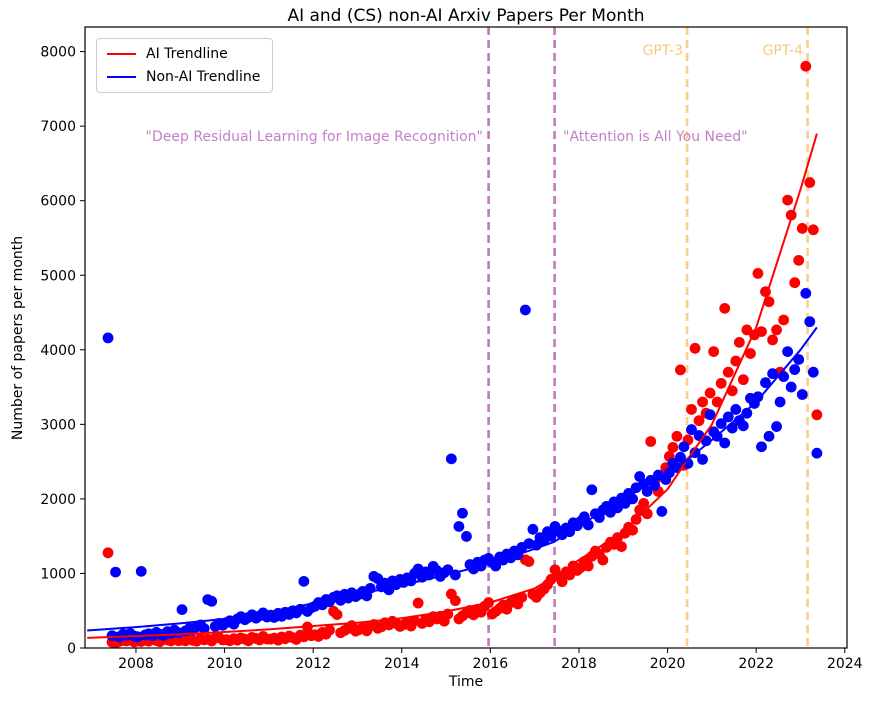  What do you see at coordinates (58, 202) in the screenshot?
I see `y-tick-label: 6000` at bounding box center [58, 202].